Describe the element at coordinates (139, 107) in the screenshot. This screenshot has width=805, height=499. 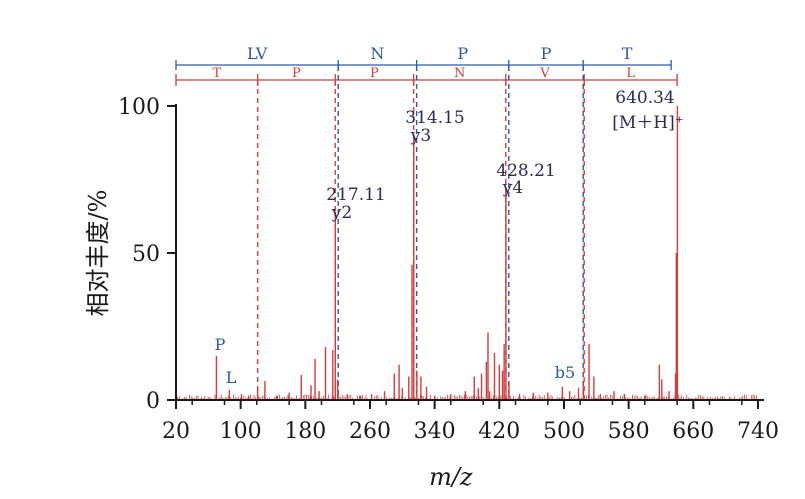
I see `y-tick-label: 100` at that location.